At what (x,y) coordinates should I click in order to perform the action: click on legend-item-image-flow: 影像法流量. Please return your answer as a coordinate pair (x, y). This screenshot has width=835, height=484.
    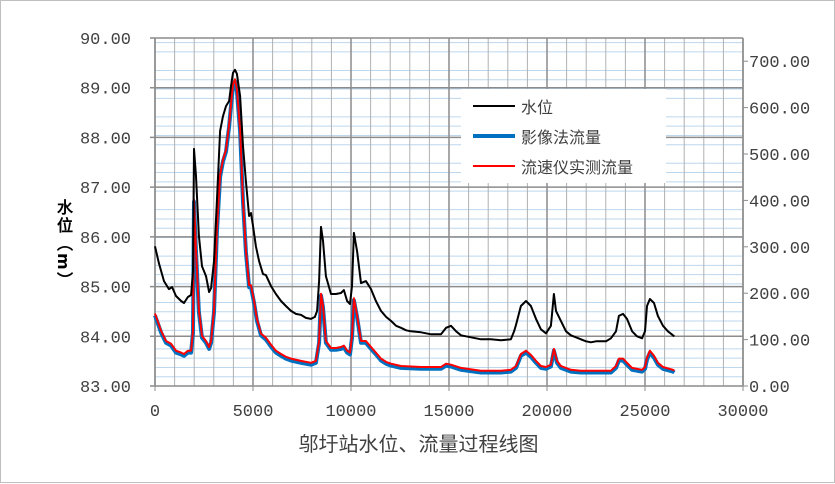
    Looking at the image, I should click on (537, 136).